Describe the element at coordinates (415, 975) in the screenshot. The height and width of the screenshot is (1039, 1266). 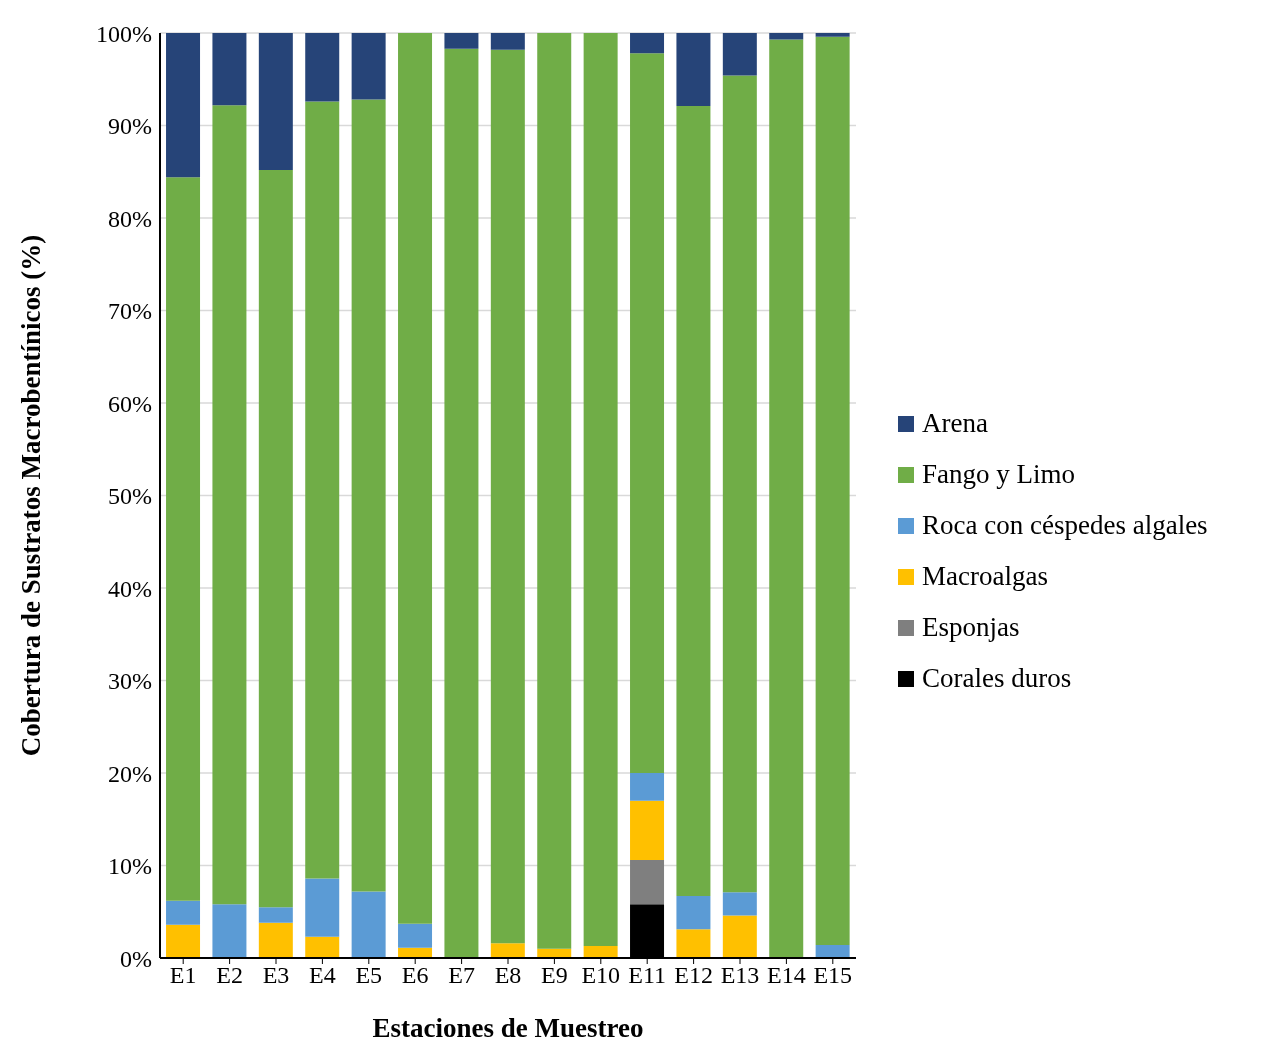
I see `x-tick-label: E6` at that location.